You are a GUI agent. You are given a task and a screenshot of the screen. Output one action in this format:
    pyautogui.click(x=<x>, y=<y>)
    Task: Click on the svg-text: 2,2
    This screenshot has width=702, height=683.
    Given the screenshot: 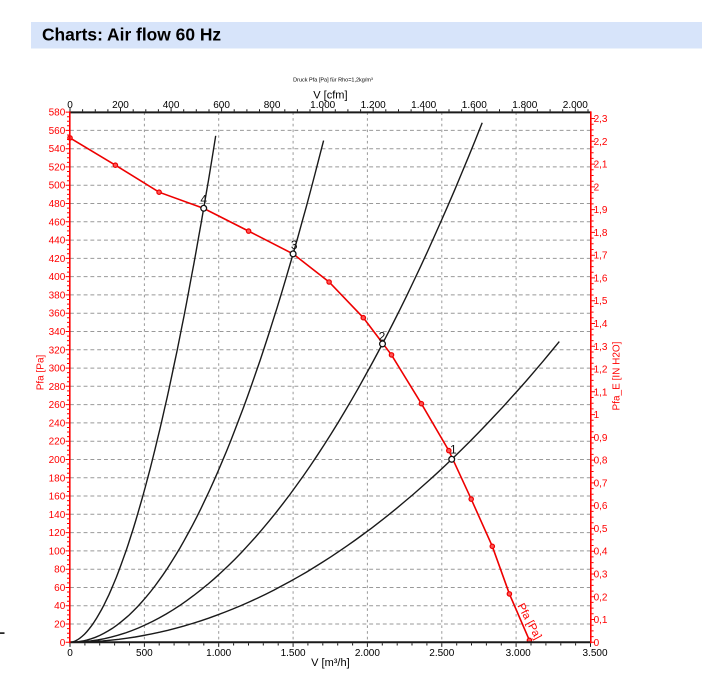 What is the action you would take?
    pyautogui.click(x=601, y=142)
    